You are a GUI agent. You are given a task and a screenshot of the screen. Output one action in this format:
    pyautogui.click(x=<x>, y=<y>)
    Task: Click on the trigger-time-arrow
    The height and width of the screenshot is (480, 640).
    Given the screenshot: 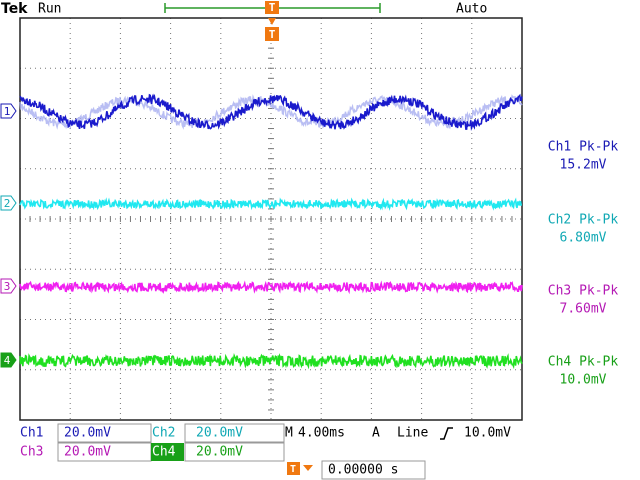 What is the action you would take?
    pyautogui.click(x=308, y=468)
    